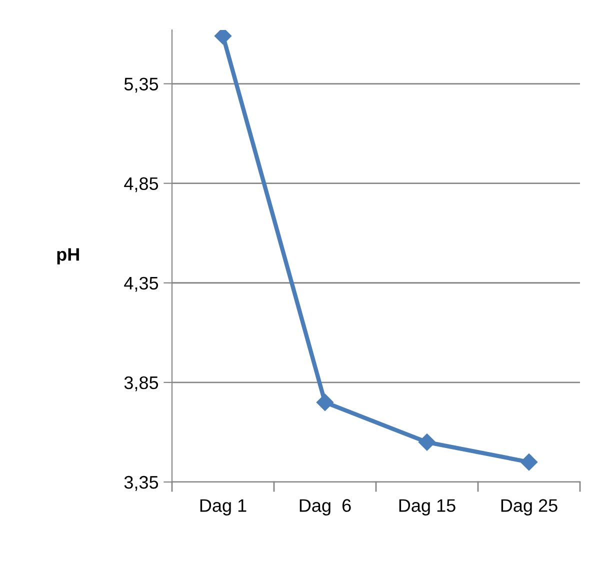 The width and height of the screenshot is (602, 563). Describe the element at coordinates (141, 483) in the screenshot. I see `y-tick-label: 3,35` at that location.